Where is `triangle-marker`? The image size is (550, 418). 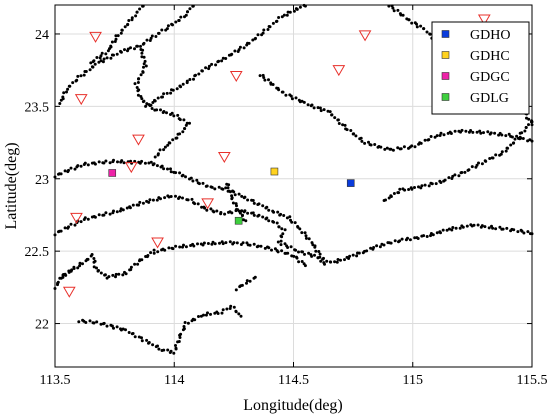
triangle-marker is located at coordinates (69, 292).